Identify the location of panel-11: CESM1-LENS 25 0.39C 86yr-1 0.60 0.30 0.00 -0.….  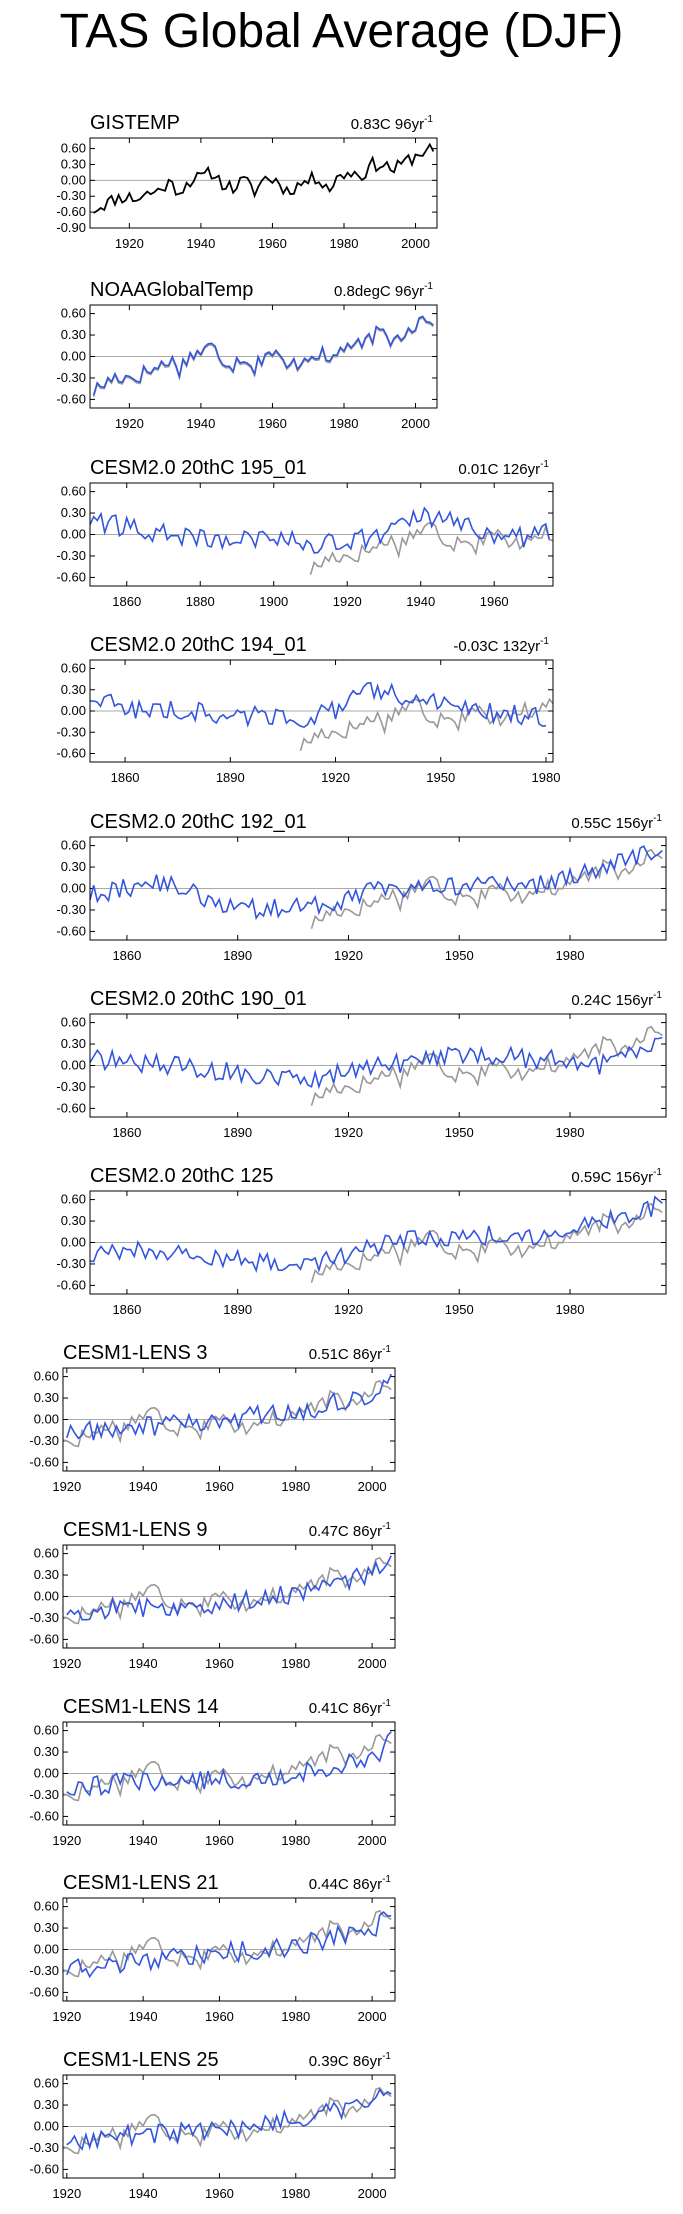
(212, 2125).